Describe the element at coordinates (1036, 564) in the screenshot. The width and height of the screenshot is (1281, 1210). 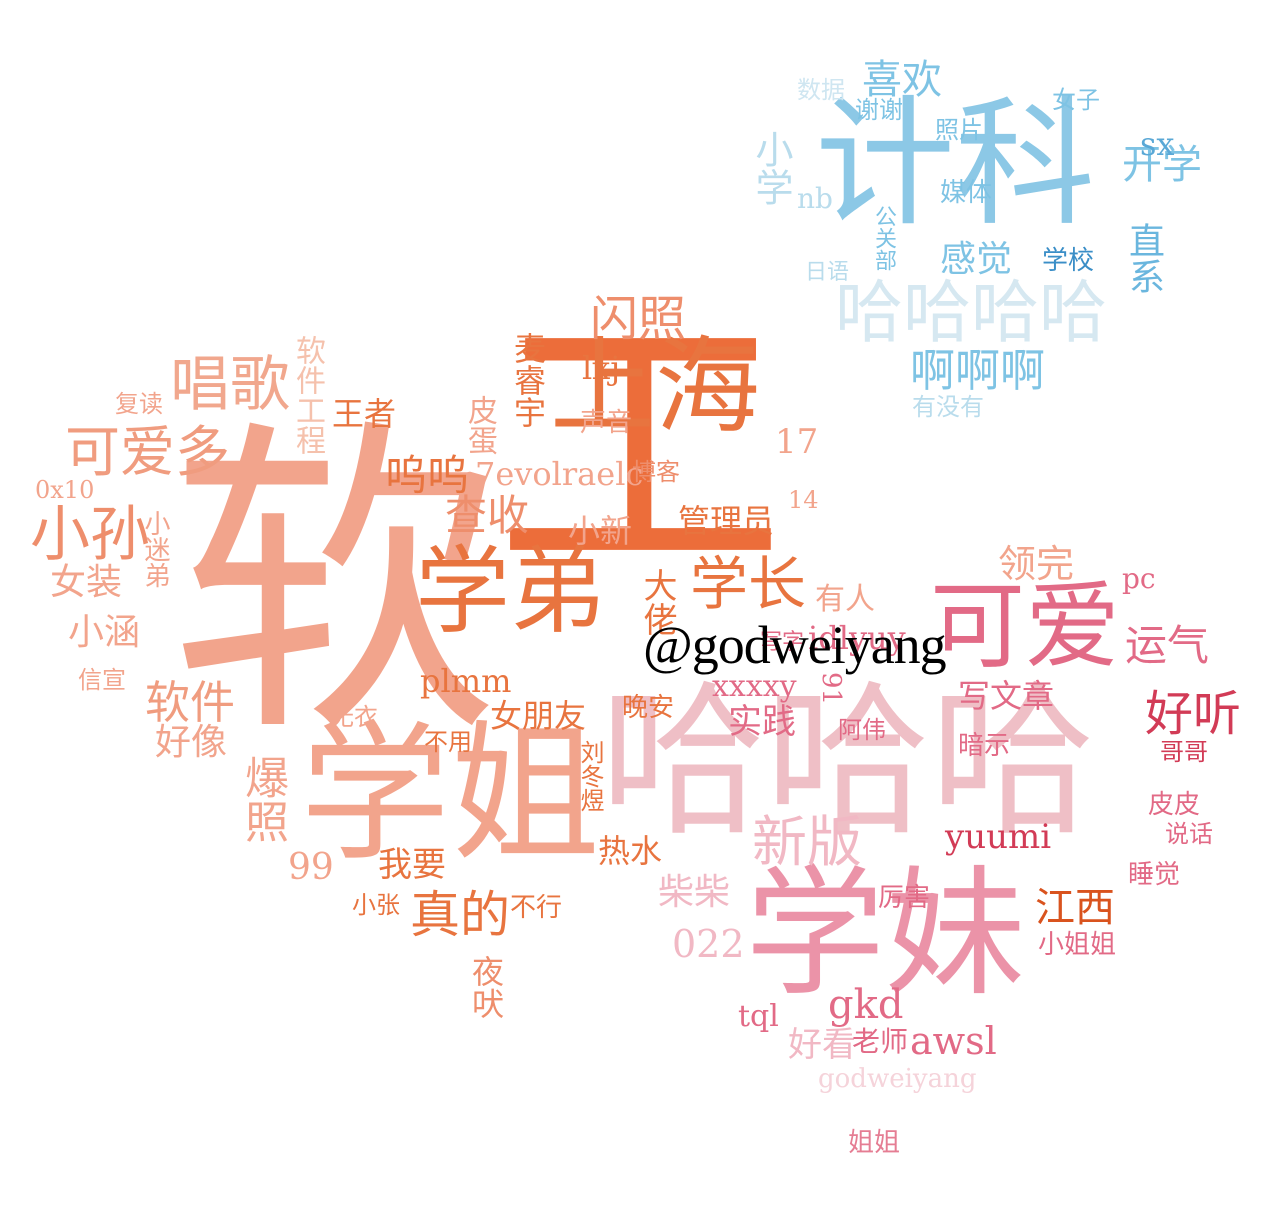
I see `word: 领完` at that location.